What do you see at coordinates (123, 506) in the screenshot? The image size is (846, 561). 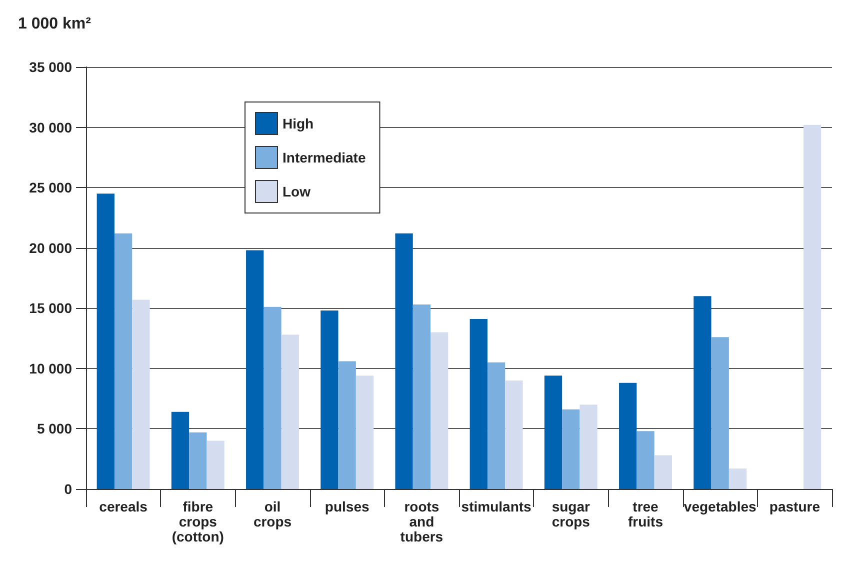 I see `x-tick-label: cereals` at bounding box center [123, 506].